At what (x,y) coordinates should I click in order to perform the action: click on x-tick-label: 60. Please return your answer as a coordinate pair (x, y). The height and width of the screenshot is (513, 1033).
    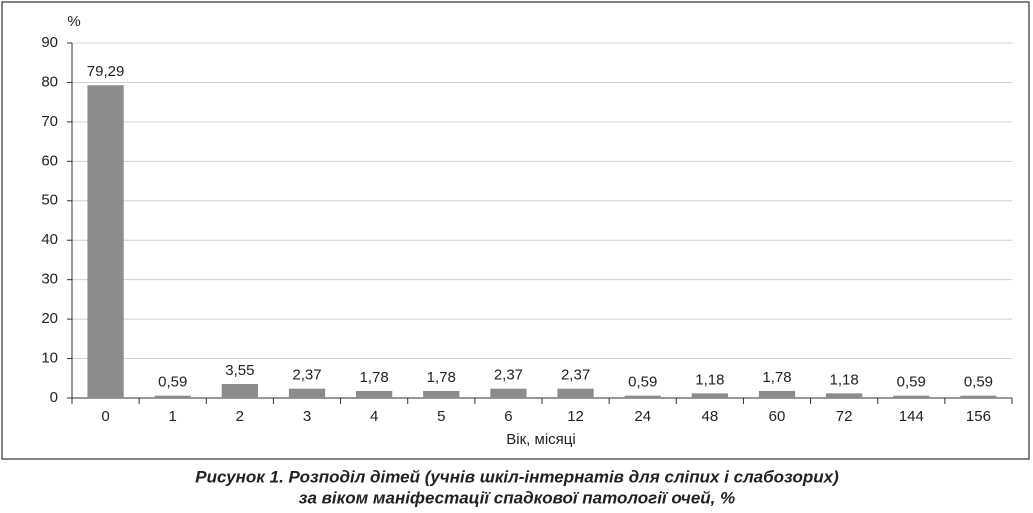
    Looking at the image, I should click on (777, 416).